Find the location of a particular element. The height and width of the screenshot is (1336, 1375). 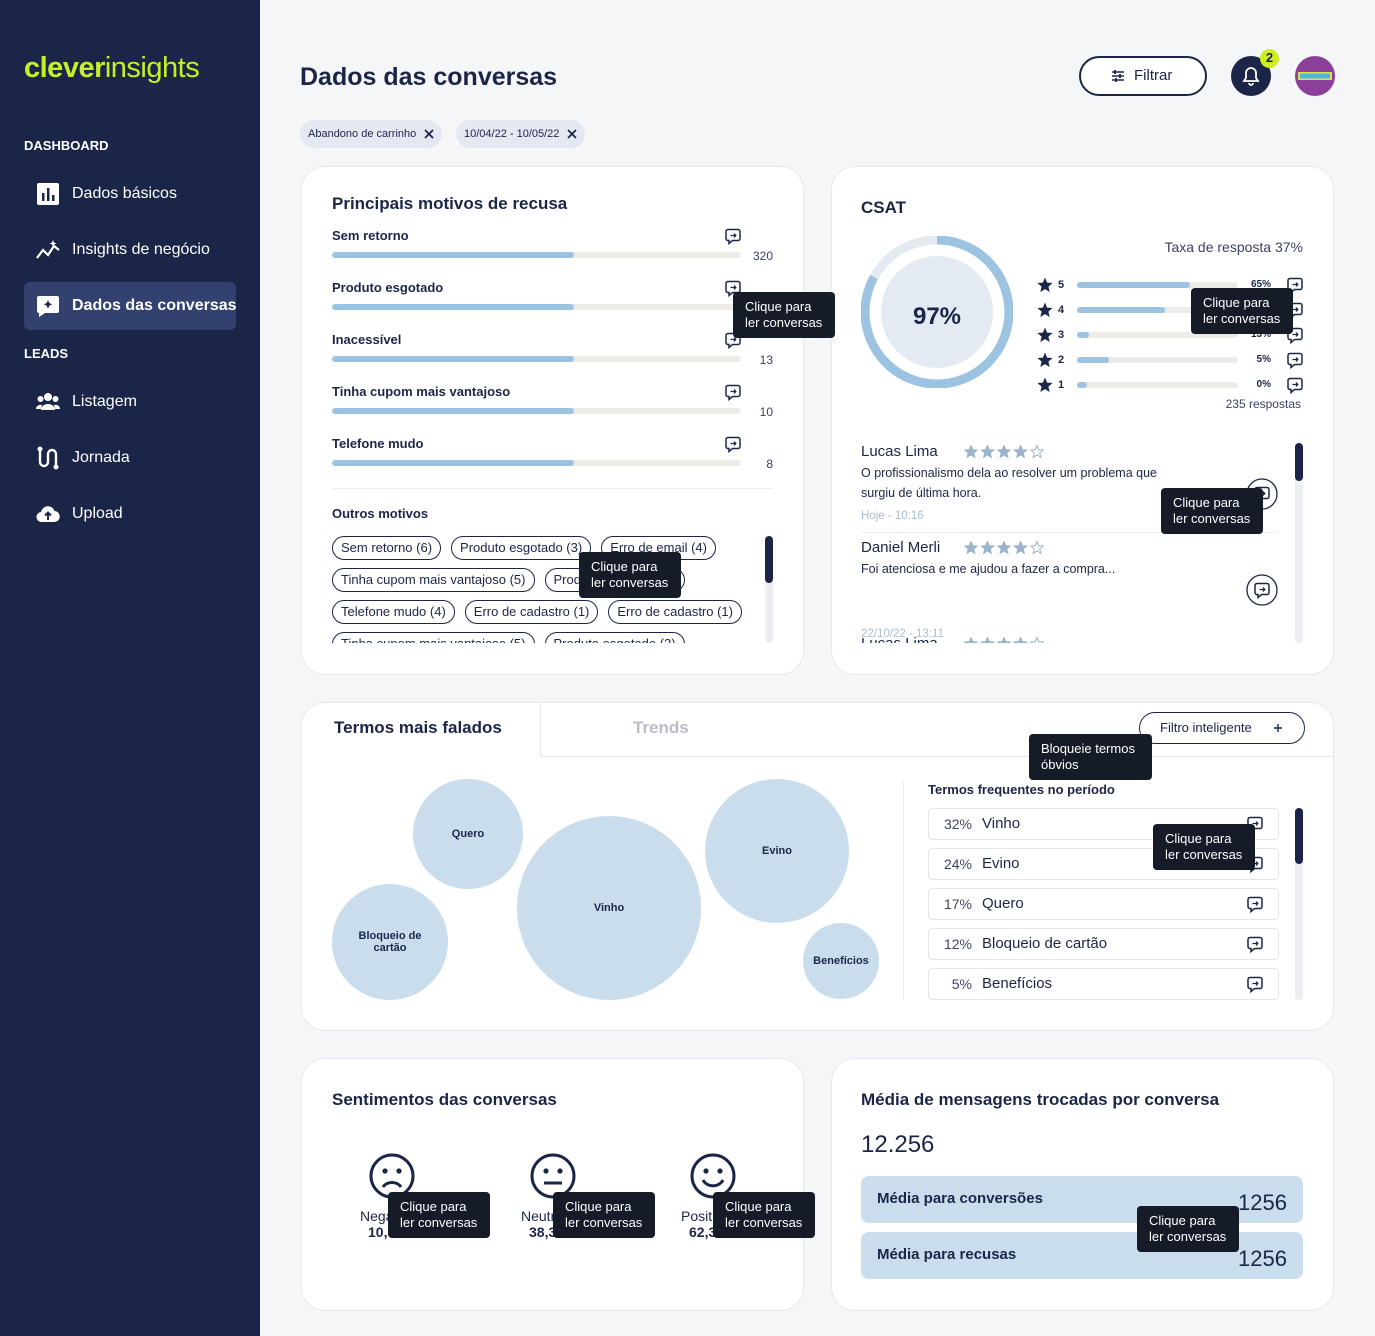

filter-button is located at coordinates (1143, 76).